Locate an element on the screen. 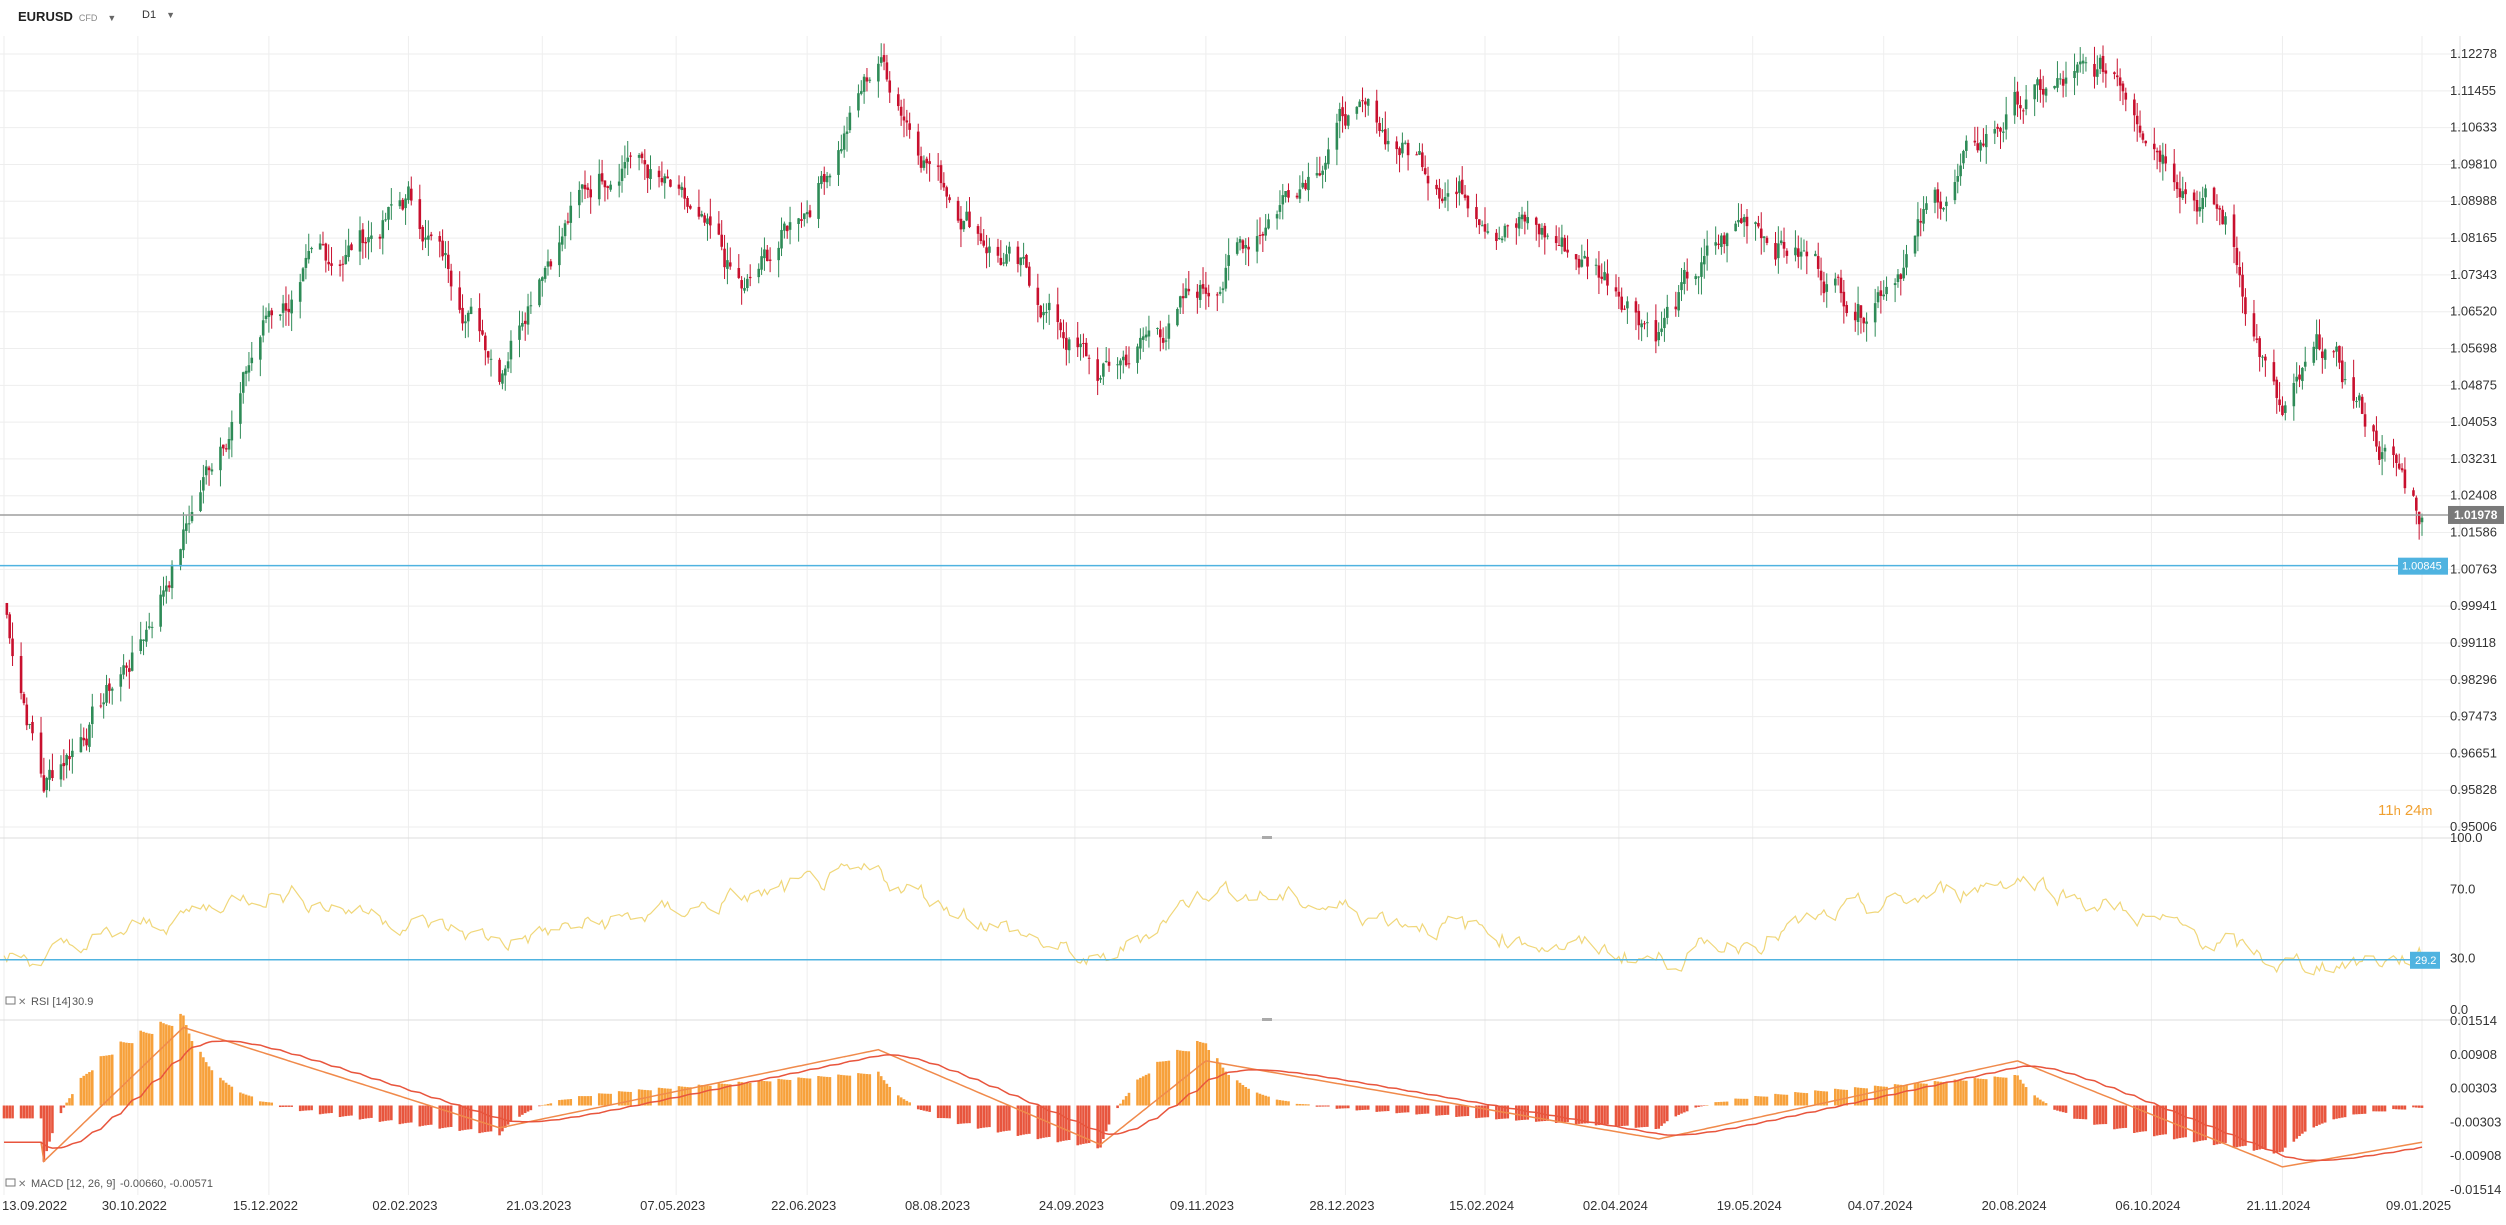  date-label: 20.08.2024 is located at coordinates (2014, 1205).